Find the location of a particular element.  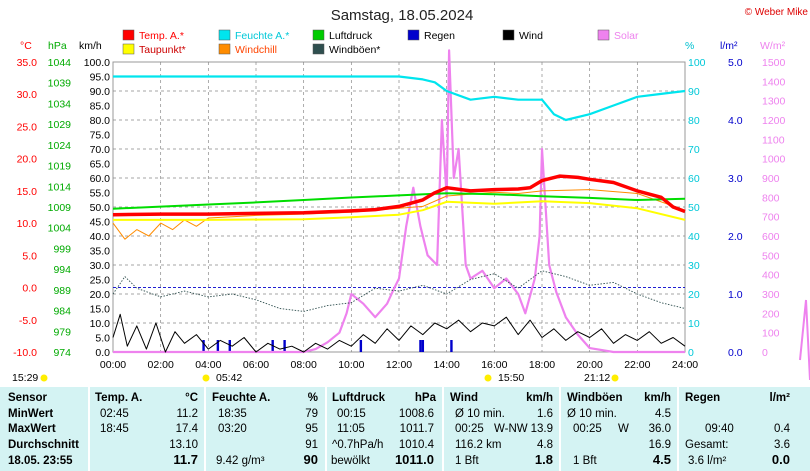

wind-tick: 30.0 is located at coordinates (100, 266).